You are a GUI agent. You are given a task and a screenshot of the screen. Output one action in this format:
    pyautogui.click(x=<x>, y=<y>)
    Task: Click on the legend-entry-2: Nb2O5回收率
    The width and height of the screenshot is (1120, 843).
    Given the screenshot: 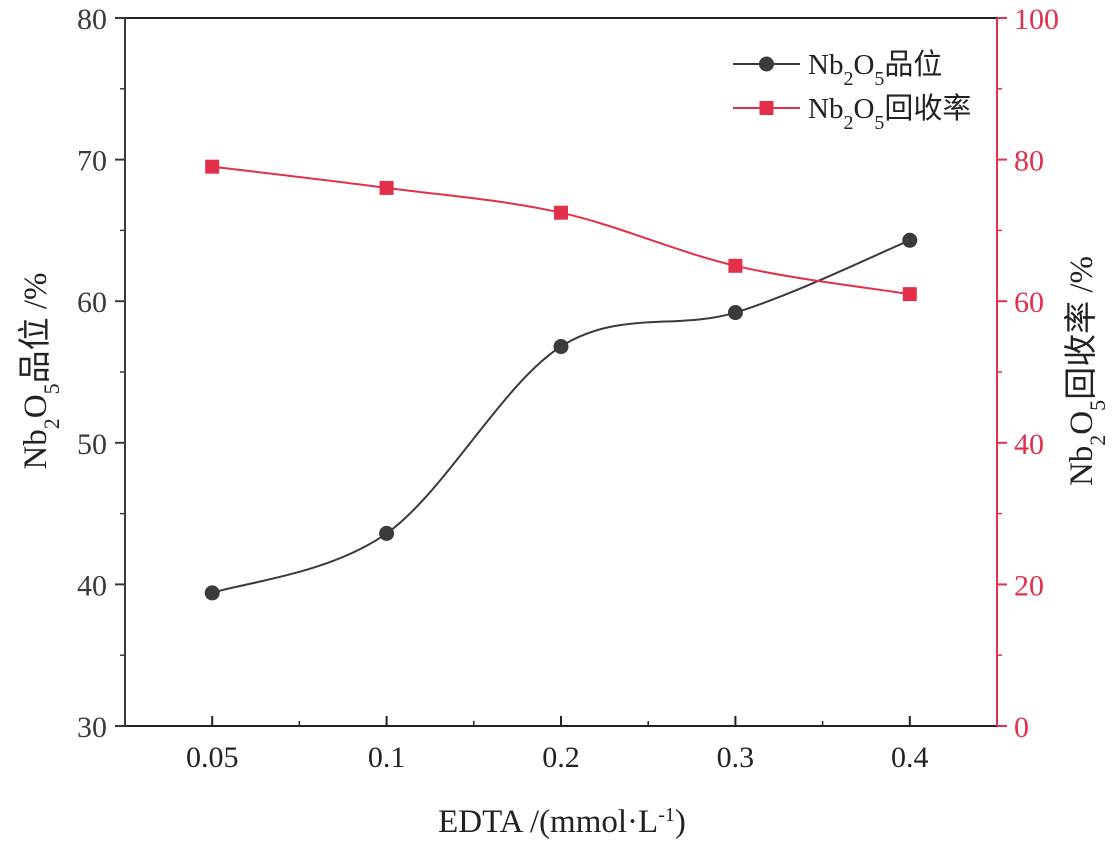 What is the action you would take?
    pyautogui.click(x=852, y=113)
    